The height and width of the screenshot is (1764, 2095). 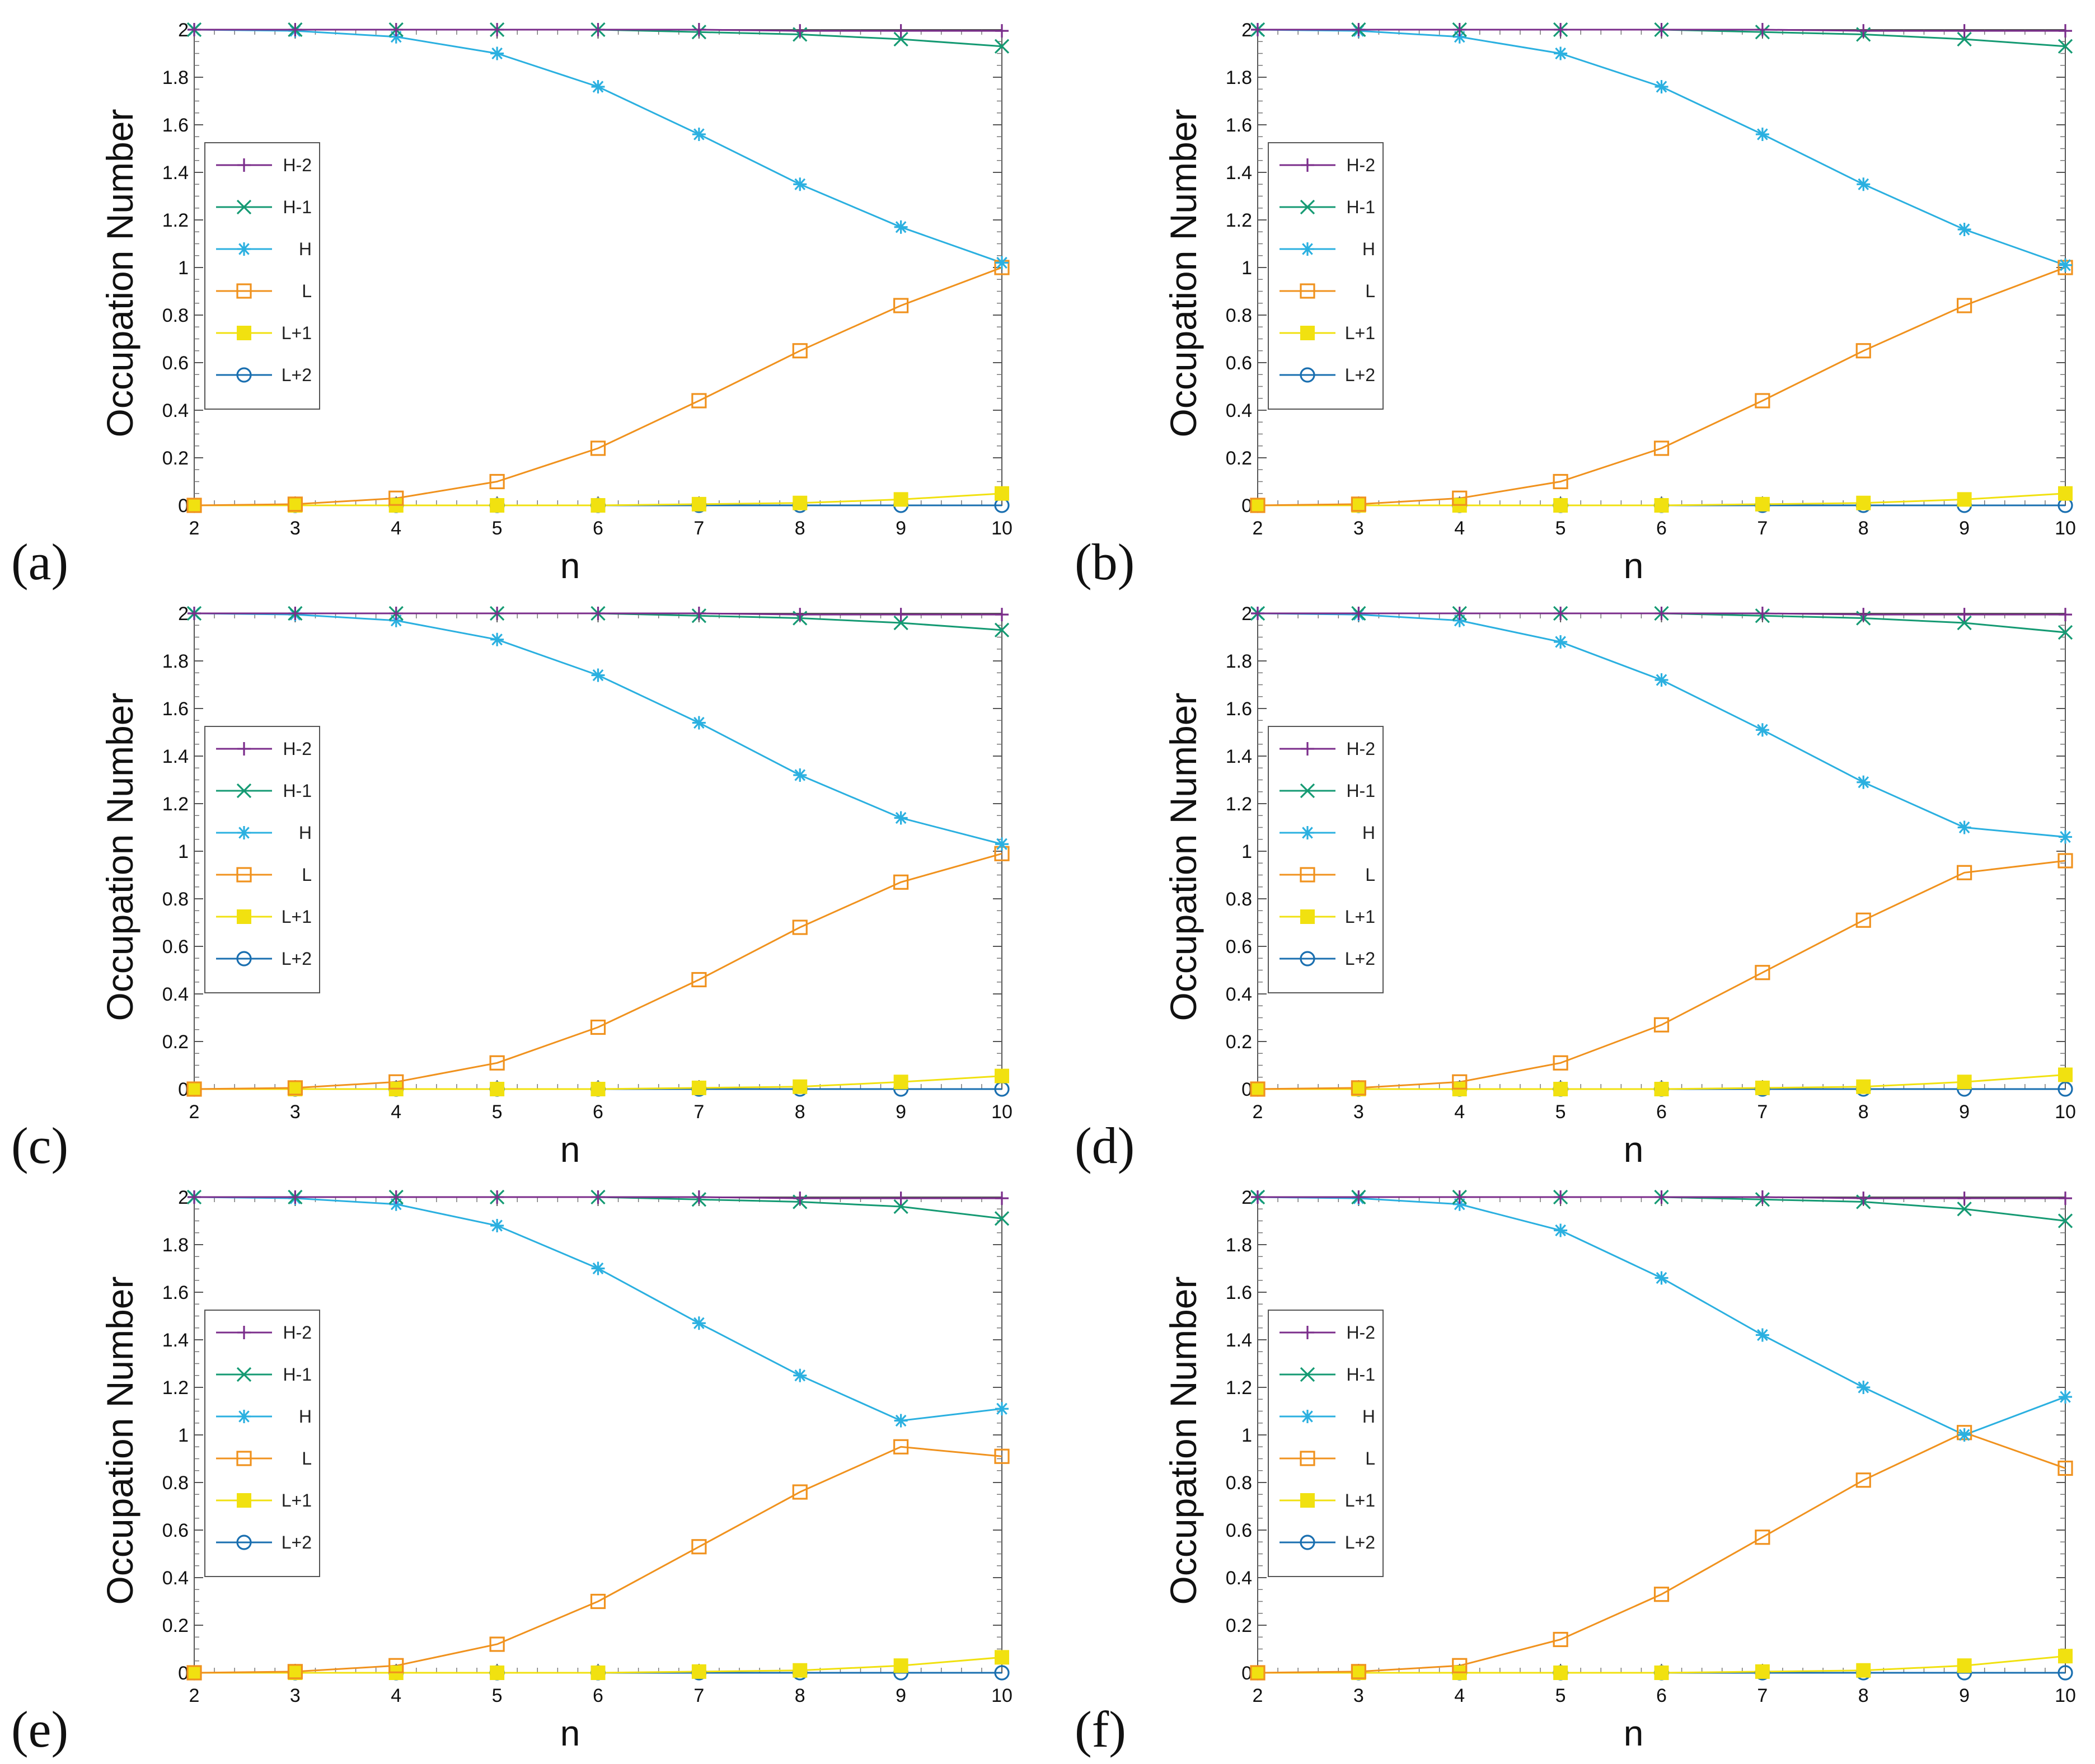 I want to click on x-tick-label: 10, so click(x=2065, y=1696).